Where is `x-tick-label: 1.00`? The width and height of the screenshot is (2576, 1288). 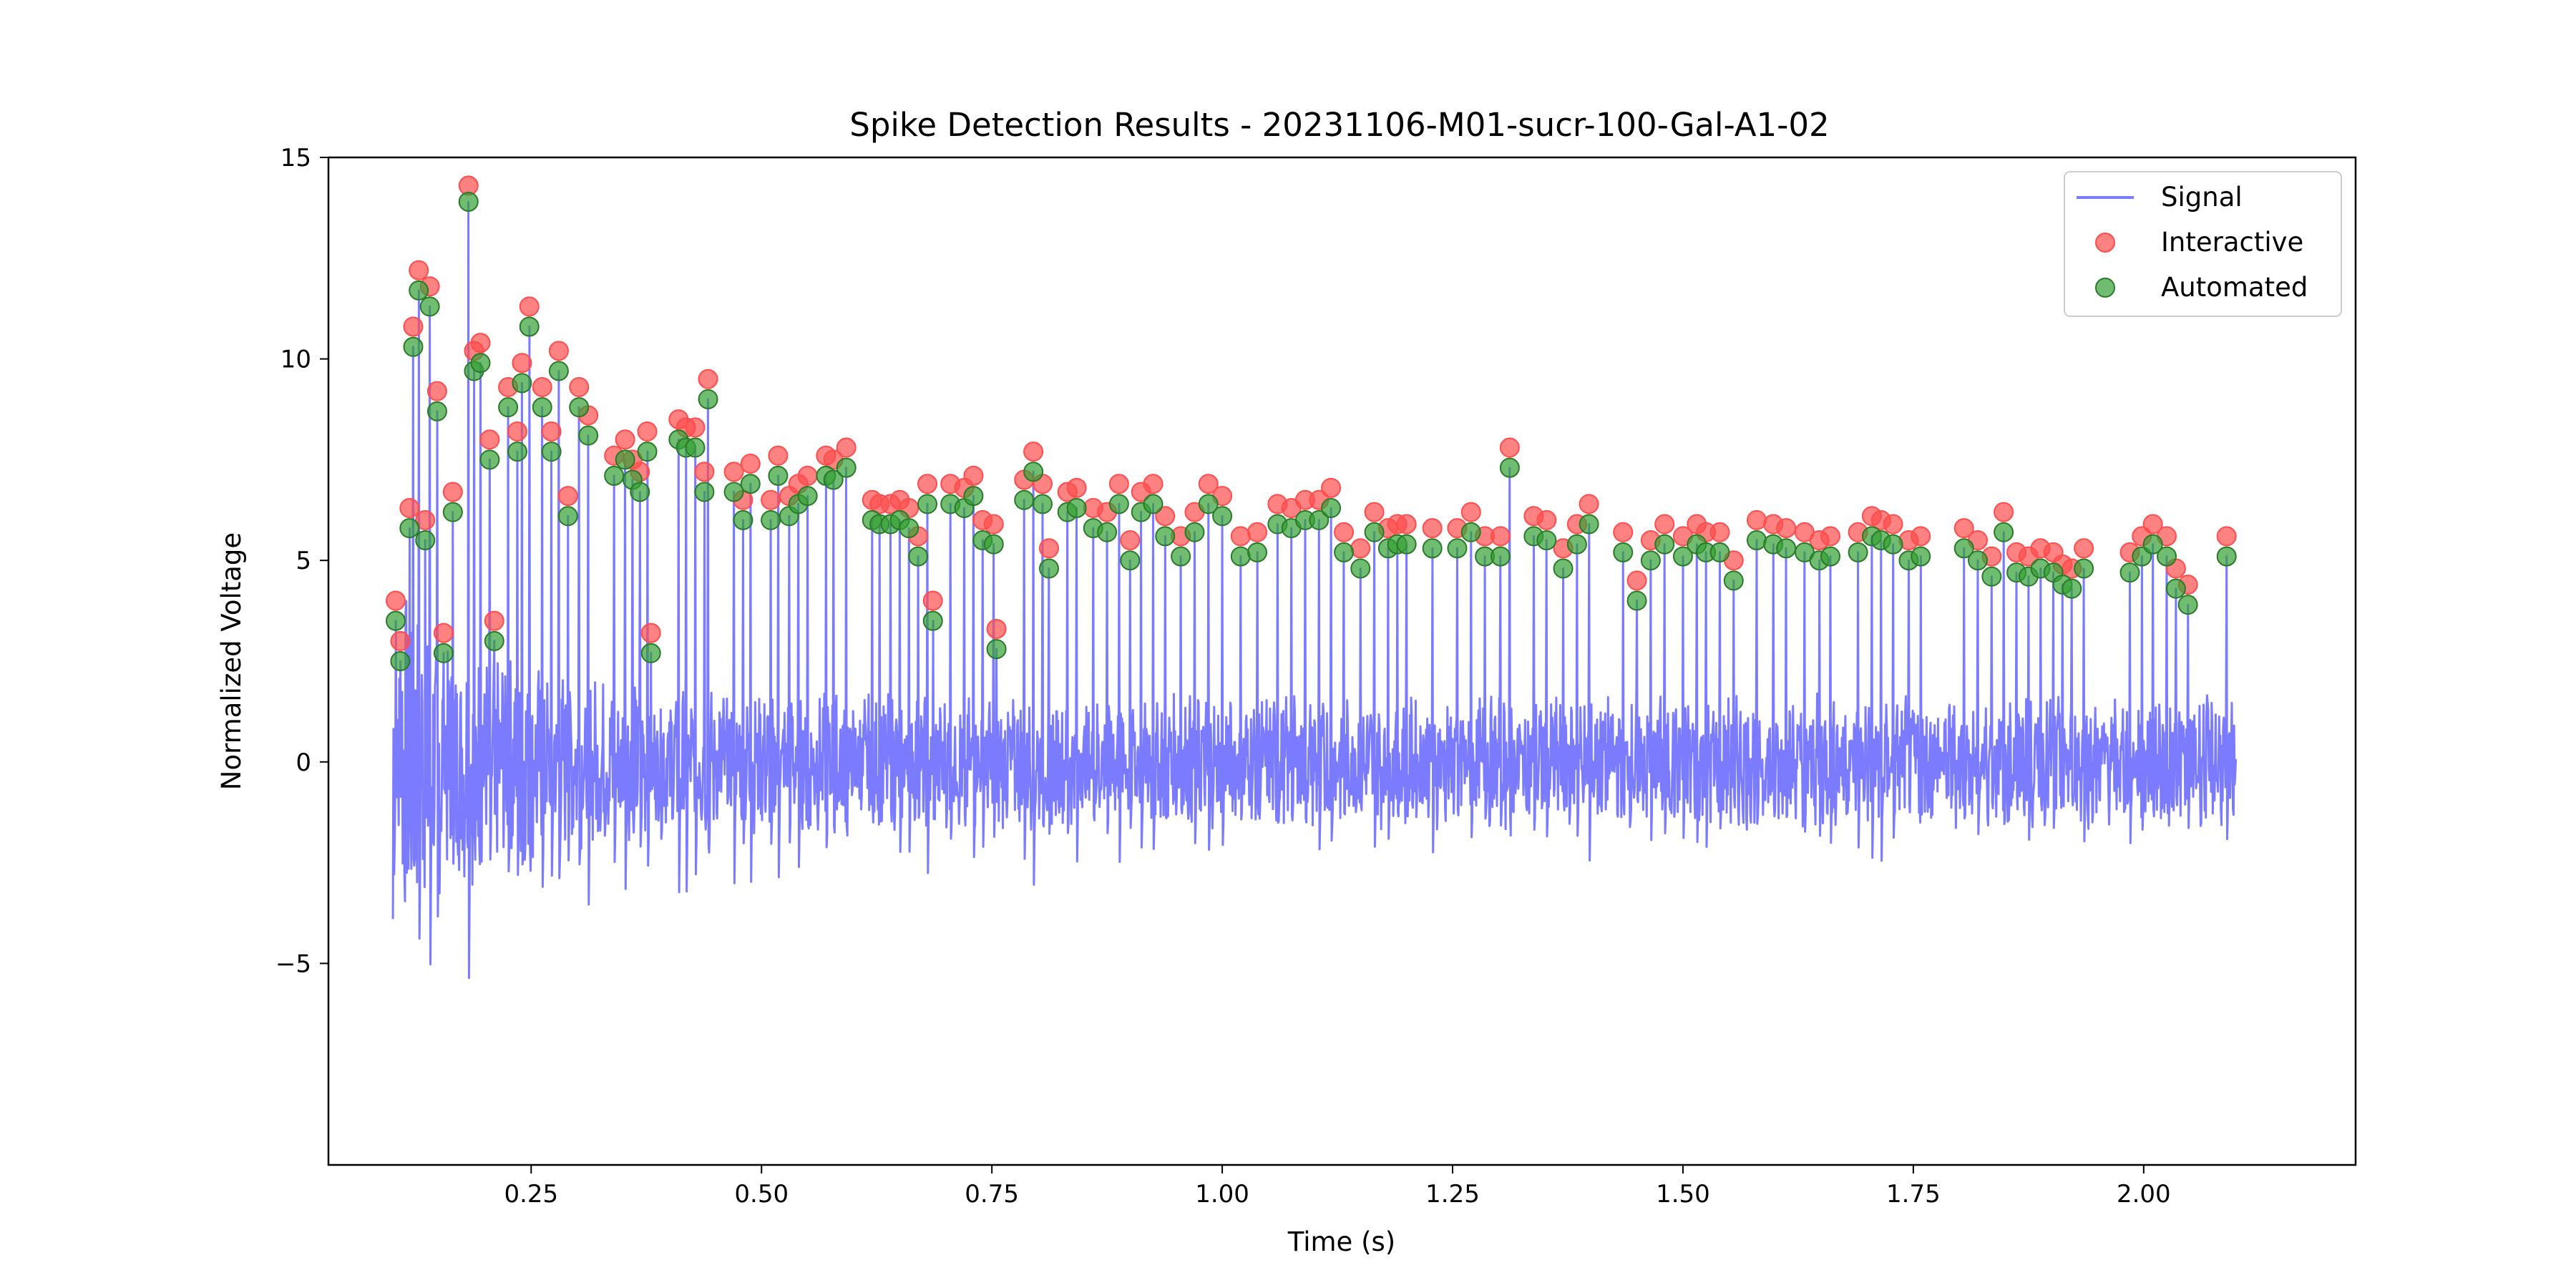 x-tick-label: 1.00 is located at coordinates (1222, 1194).